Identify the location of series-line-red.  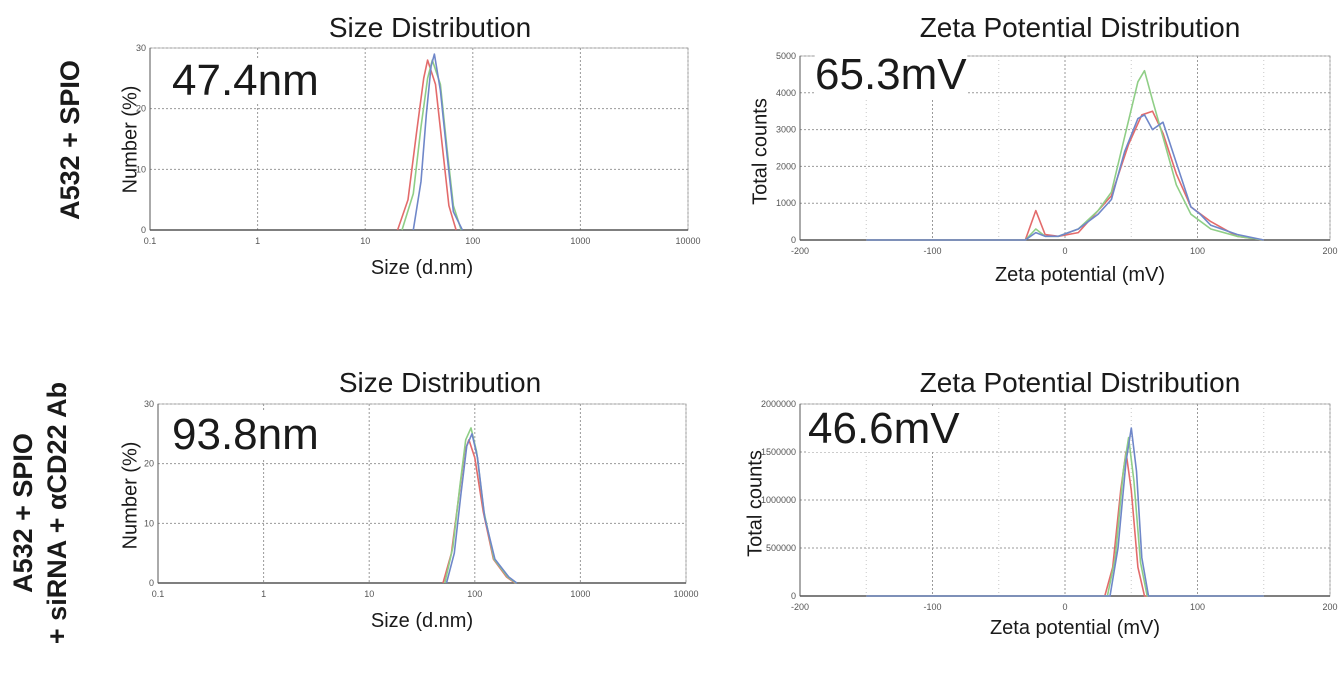
(426, 145).